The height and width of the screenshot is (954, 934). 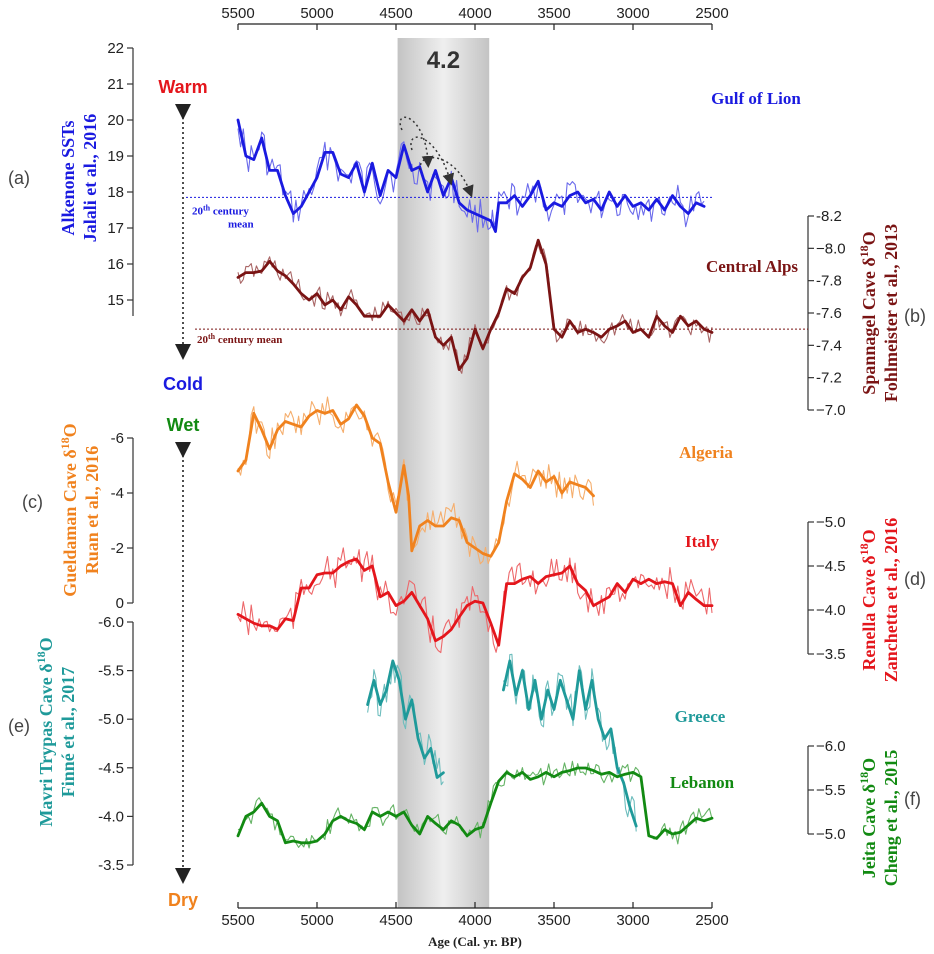 What do you see at coordinates (415, 480) in the screenshot?
I see `series-smooth-c` at bounding box center [415, 480].